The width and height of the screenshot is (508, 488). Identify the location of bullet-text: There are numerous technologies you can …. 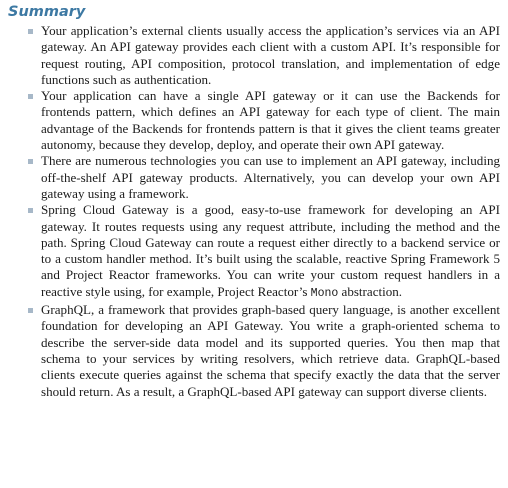
(270, 177).